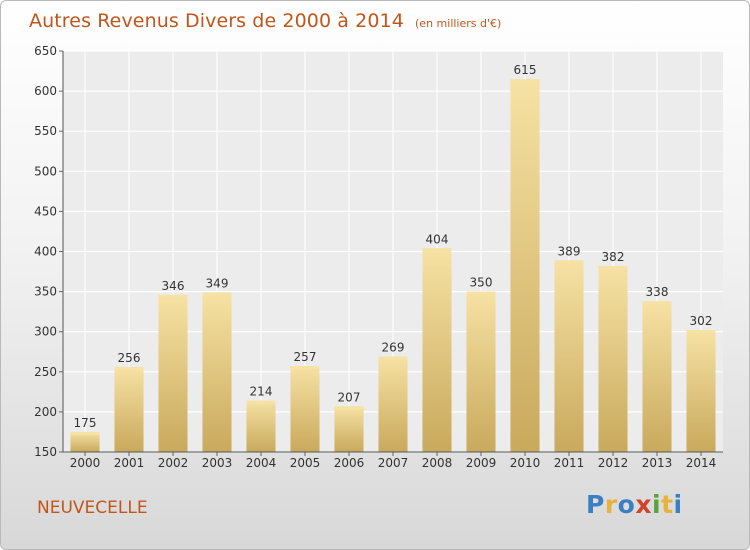 This screenshot has height=550, width=750. What do you see at coordinates (437, 463) in the screenshot?
I see `x-tick-label: 2008` at bounding box center [437, 463].